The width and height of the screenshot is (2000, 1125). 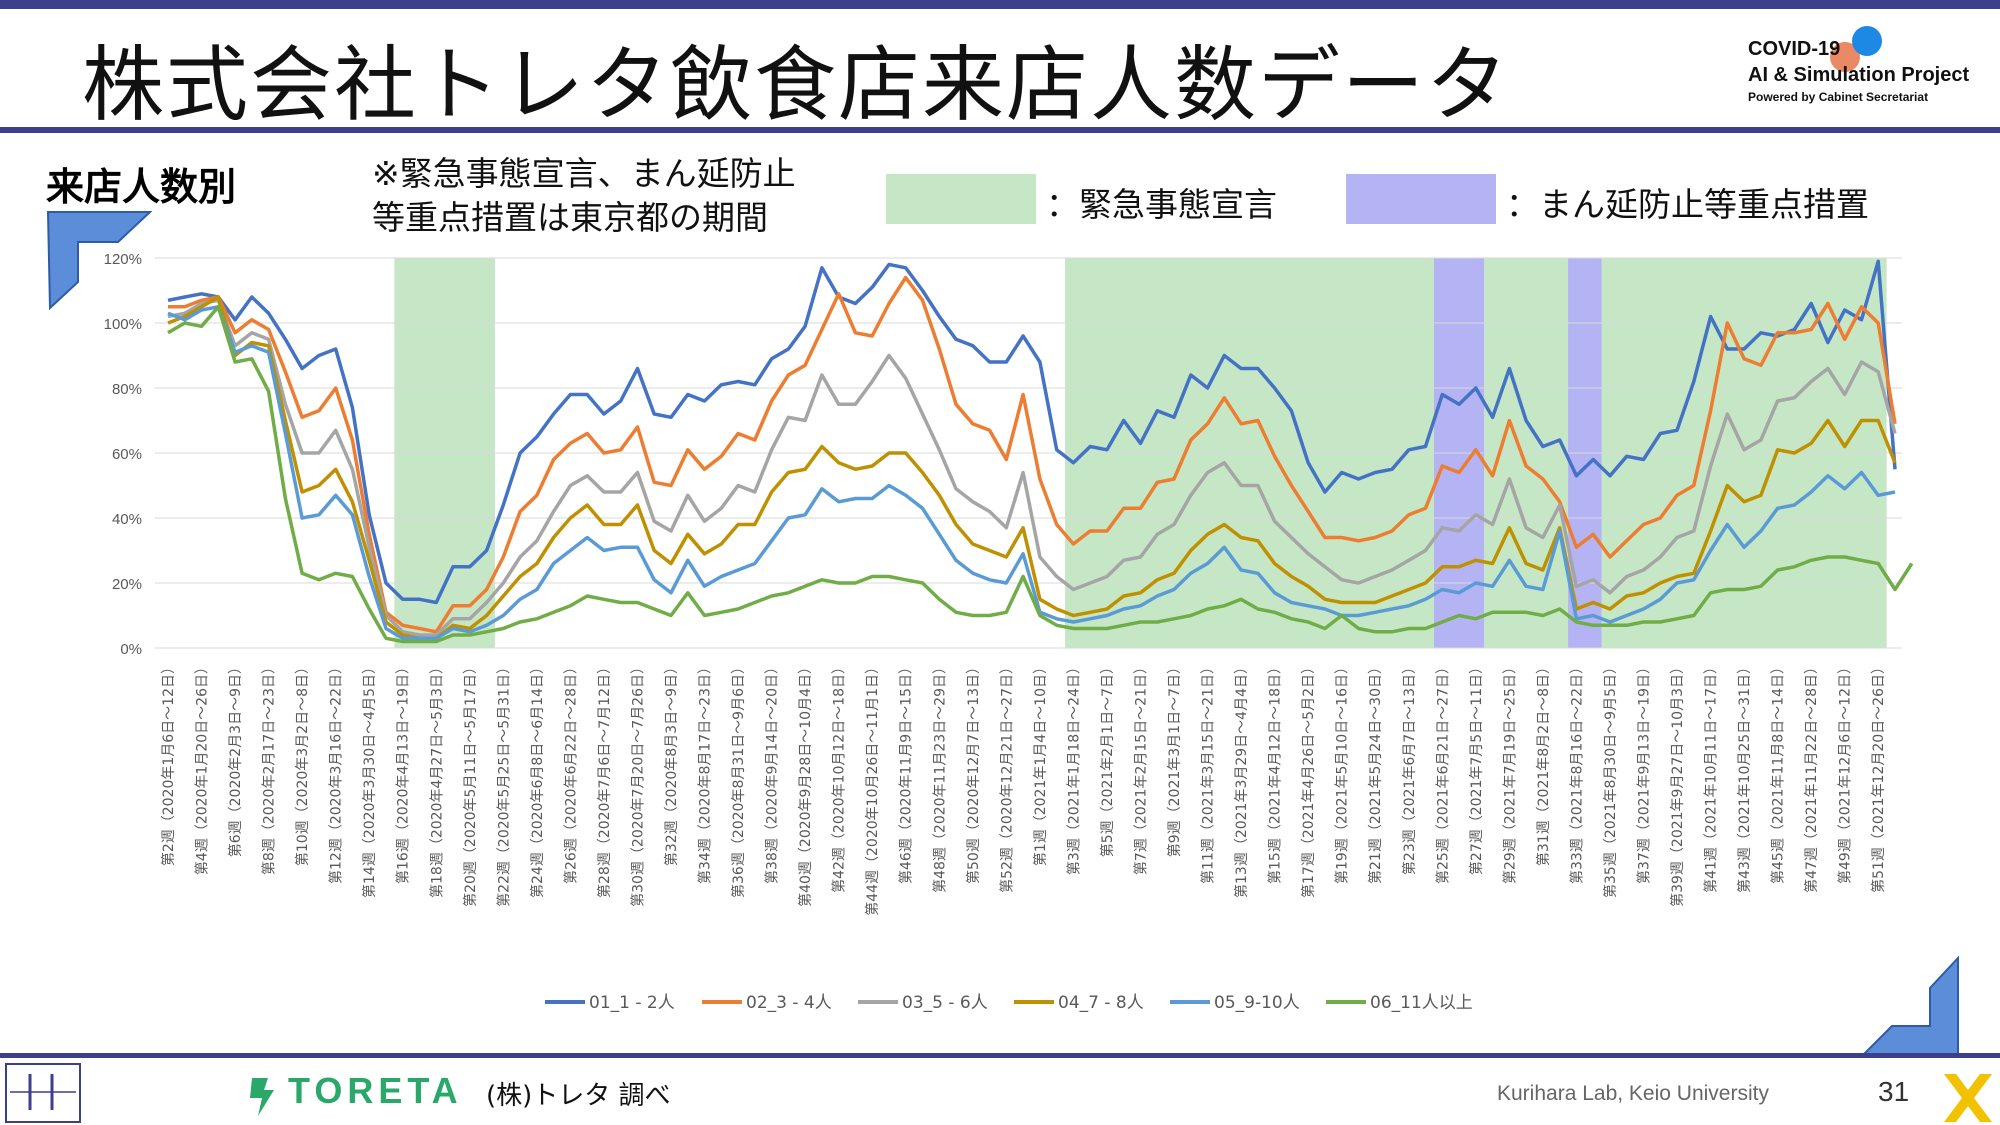 I want to click on project-logo-line3: Powered by Cabinet Secretariat, so click(x=1838, y=97).